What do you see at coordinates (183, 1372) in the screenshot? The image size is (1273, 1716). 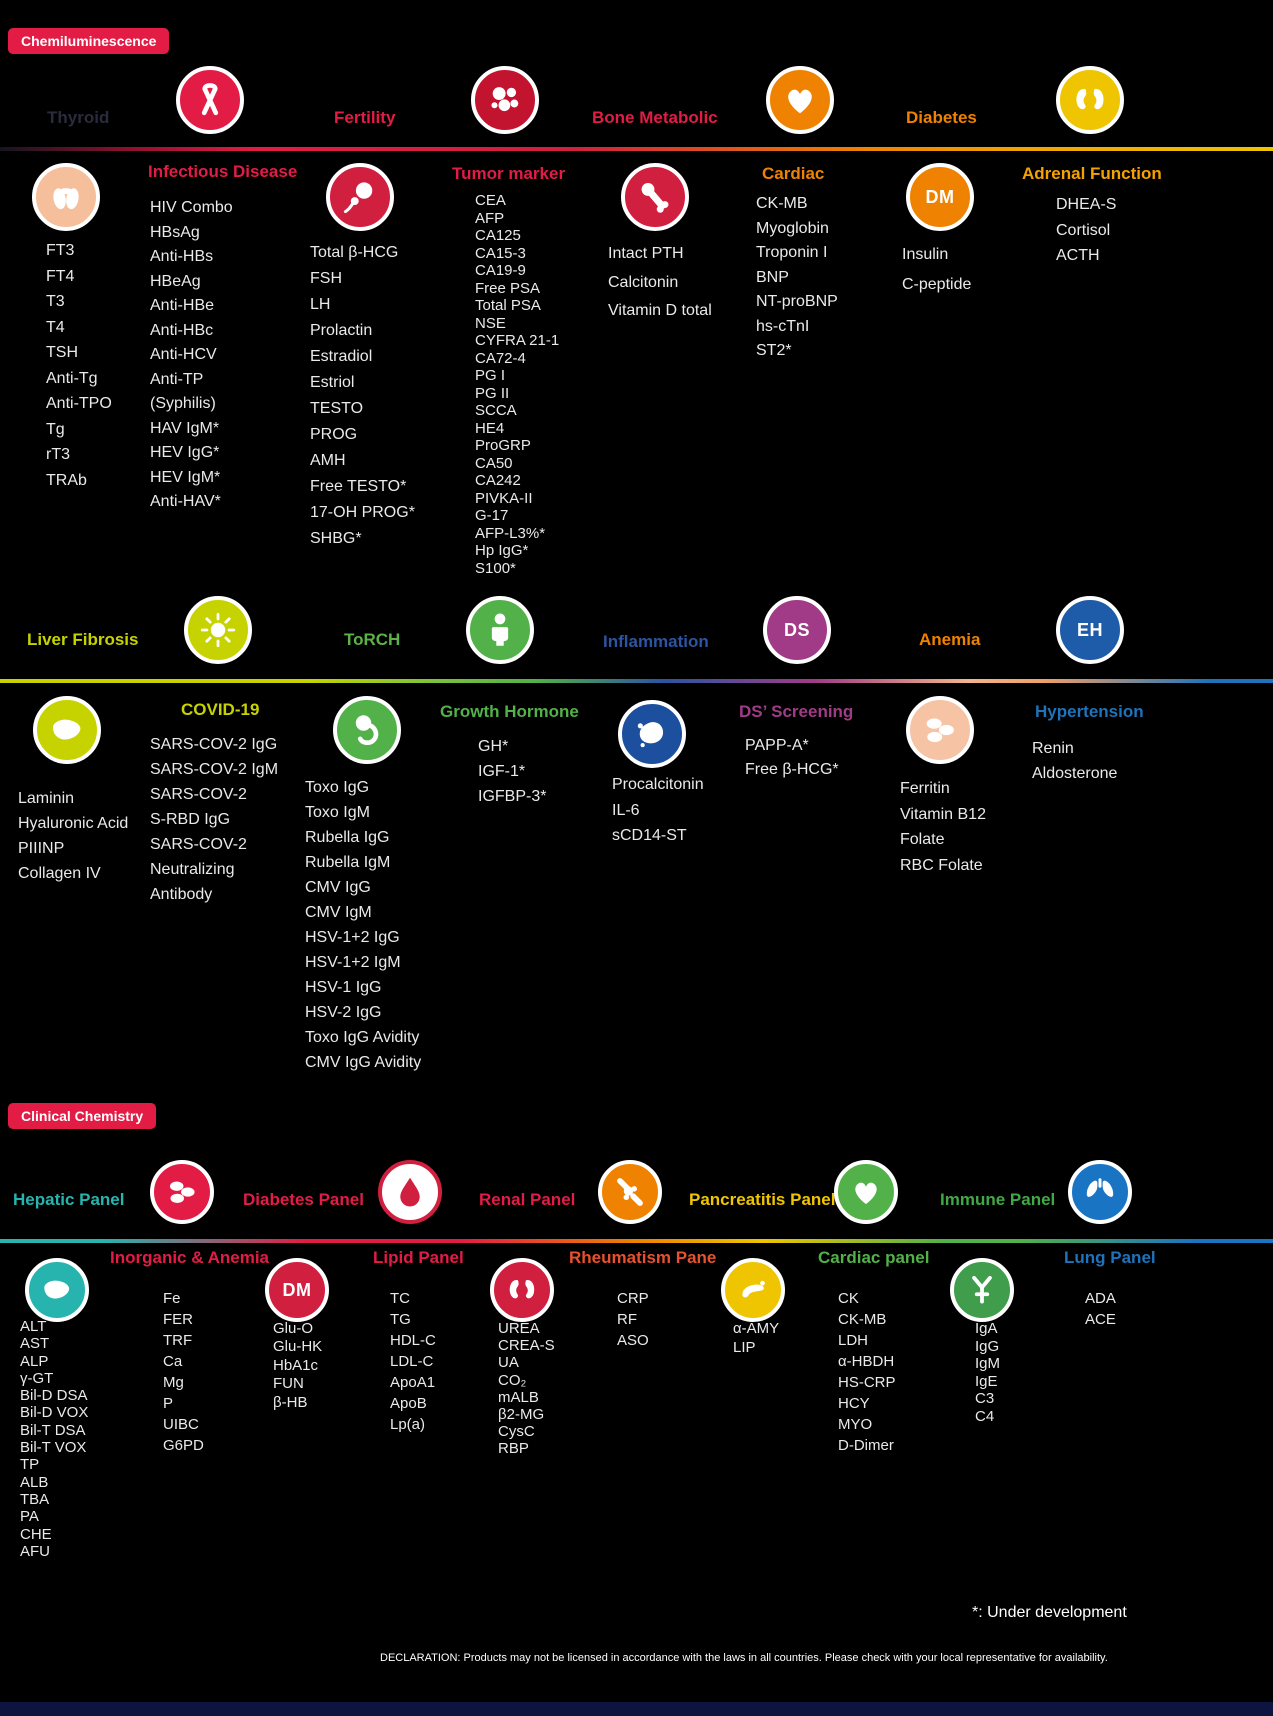 I see `inorganic-test-list: Fe FER TRF Ca Mg P UIBC G6PD` at bounding box center [183, 1372].